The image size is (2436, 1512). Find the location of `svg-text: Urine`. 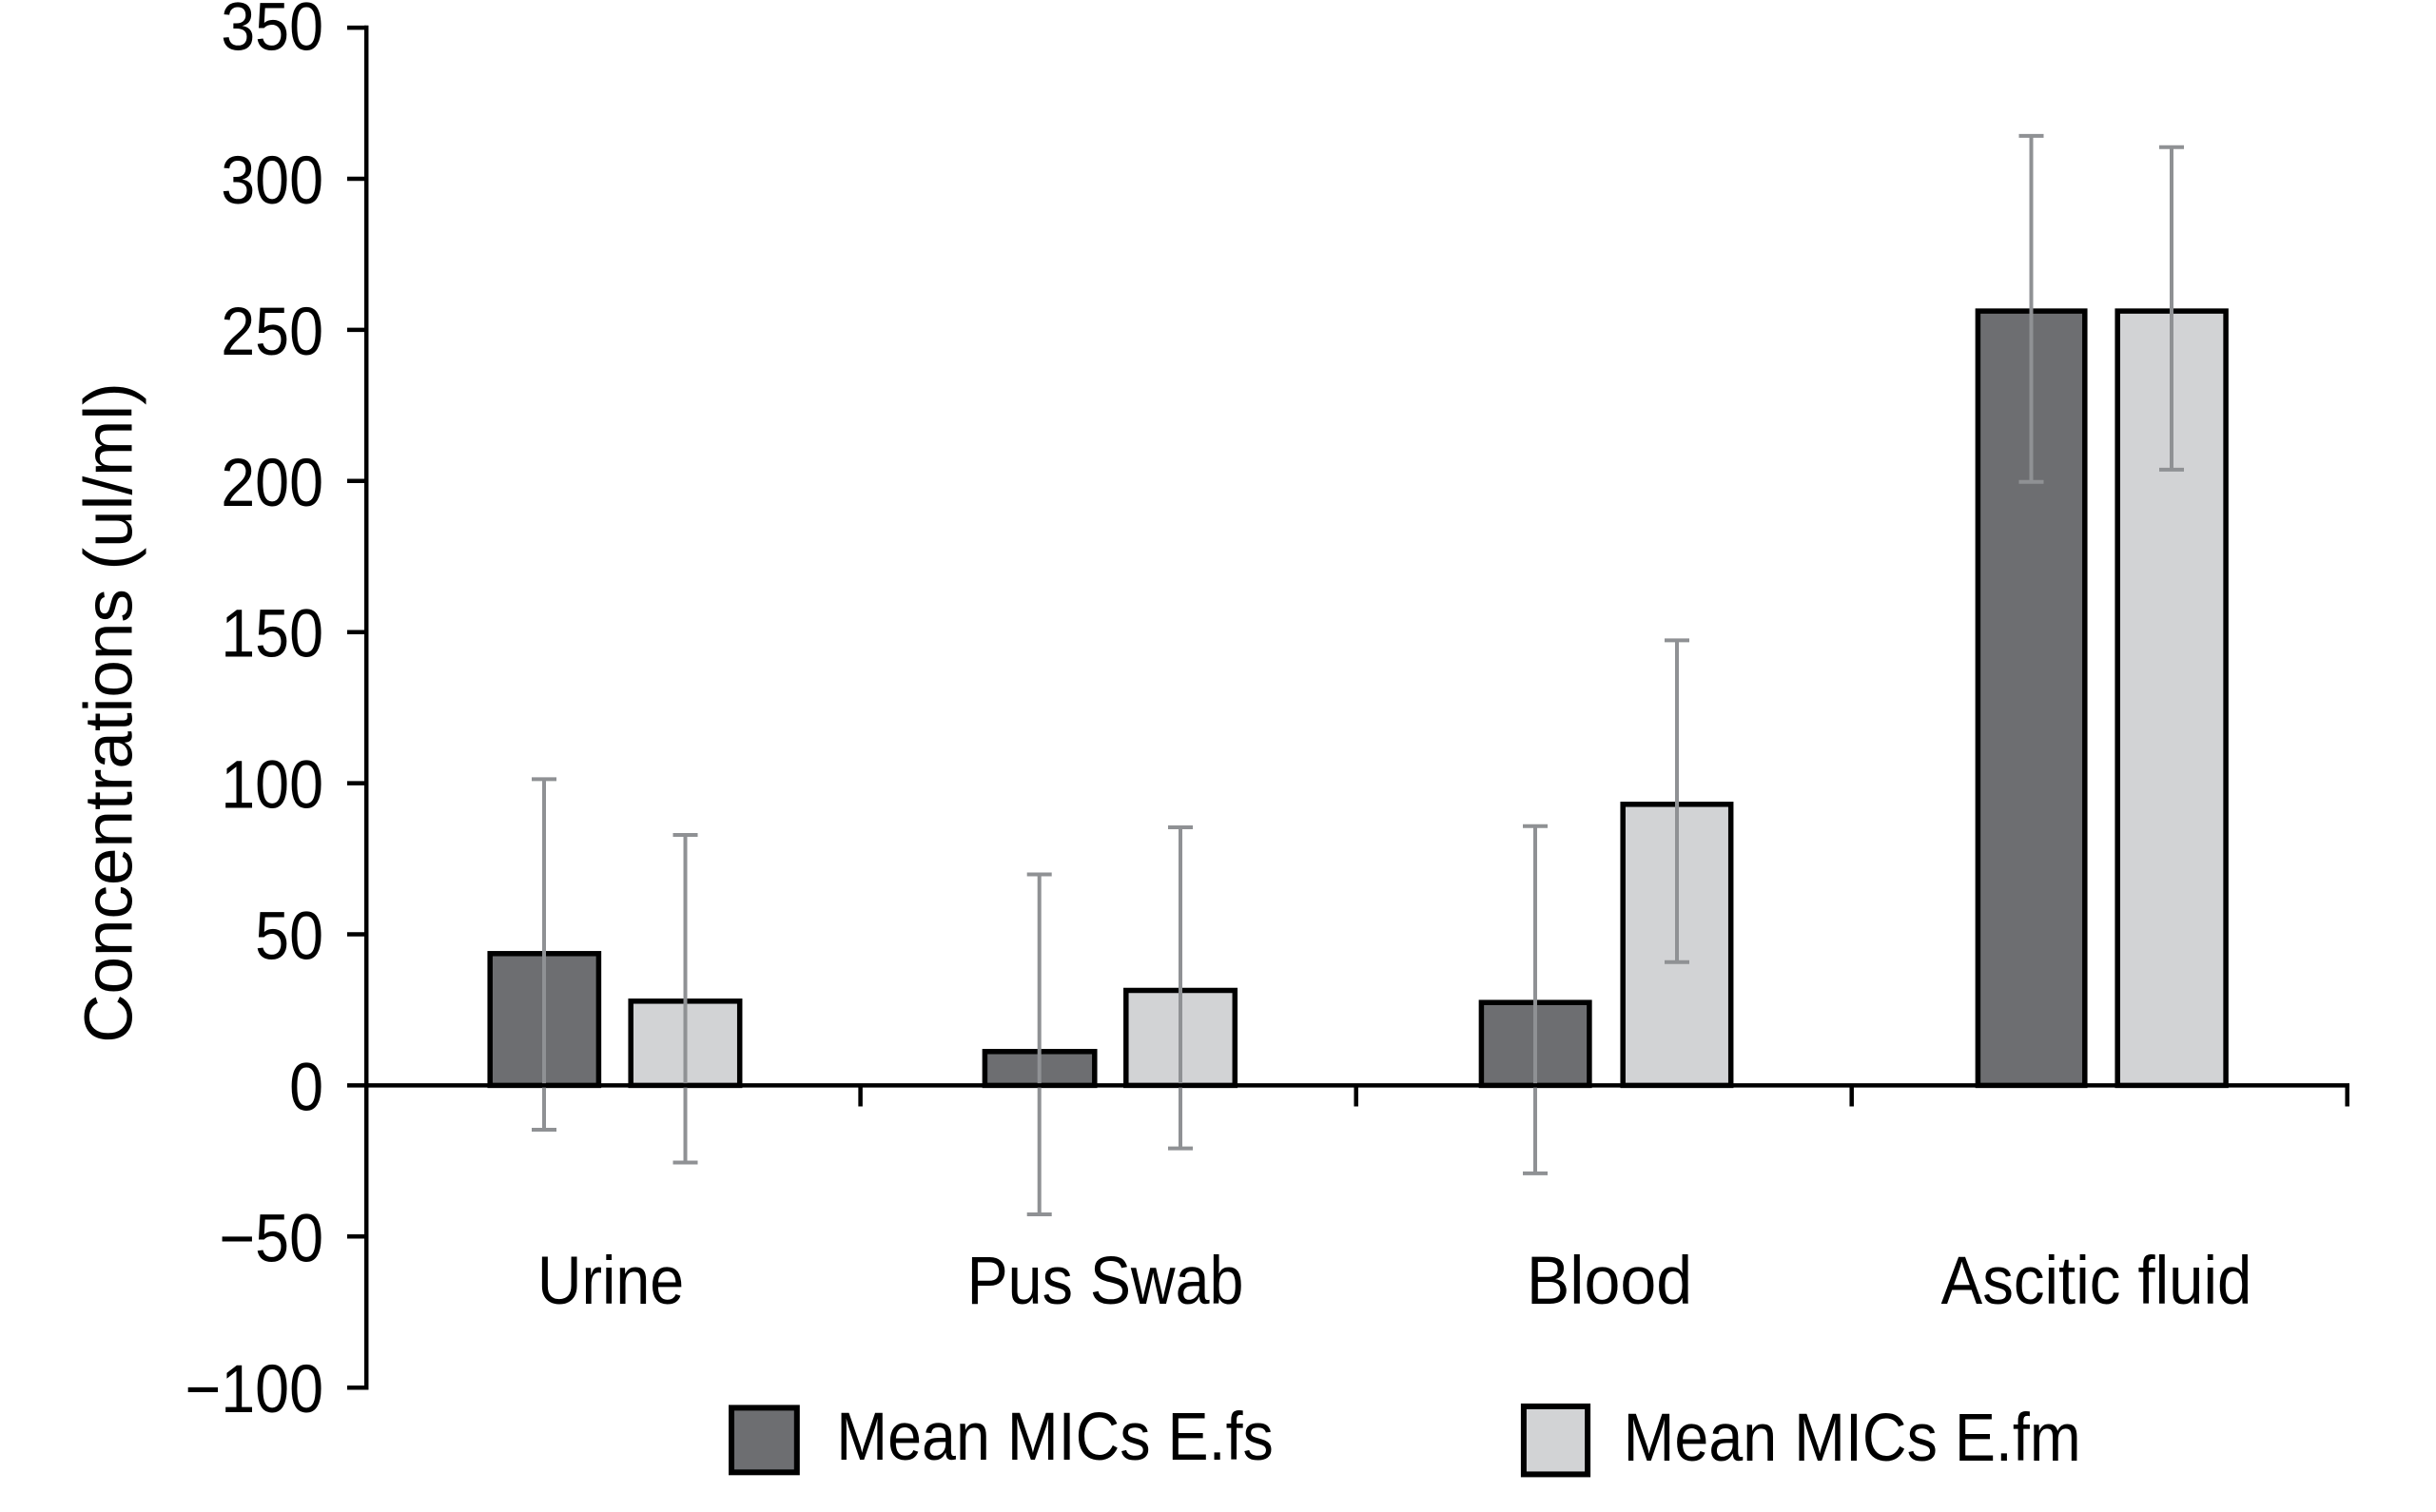

svg-text: Urine is located at coordinates (610, 1281).